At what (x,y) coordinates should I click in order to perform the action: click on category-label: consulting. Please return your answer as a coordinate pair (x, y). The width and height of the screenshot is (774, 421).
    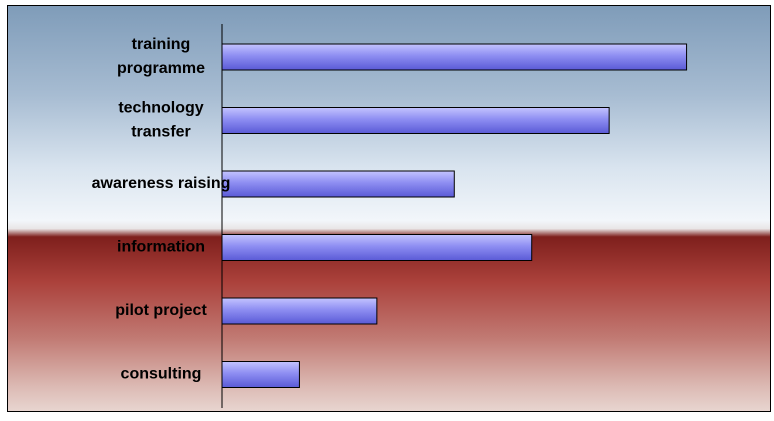
    Looking at the image, I should click on (161, 374).